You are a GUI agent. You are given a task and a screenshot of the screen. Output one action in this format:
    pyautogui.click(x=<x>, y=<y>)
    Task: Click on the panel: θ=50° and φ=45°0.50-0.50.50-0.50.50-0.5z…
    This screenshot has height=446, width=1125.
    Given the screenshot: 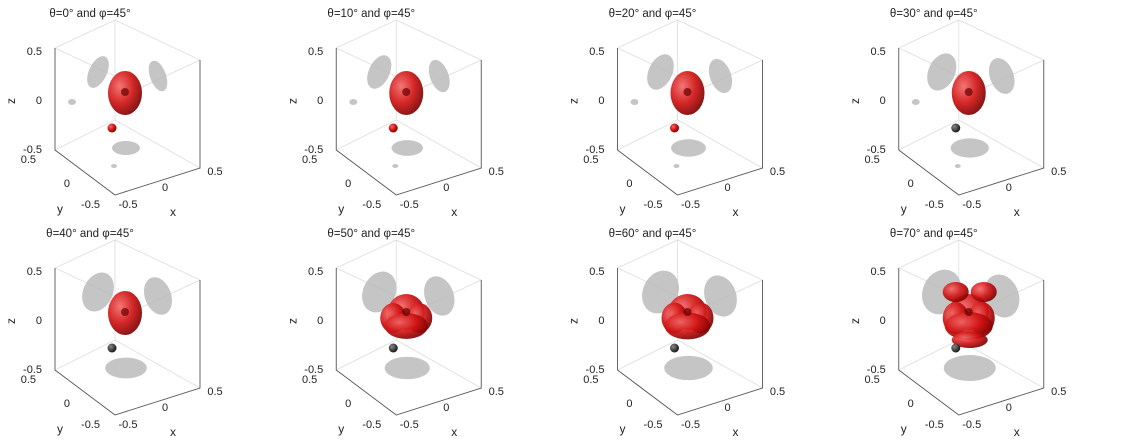 What is the action you would take?
    pyautogui.click(x=394, y=333)
    